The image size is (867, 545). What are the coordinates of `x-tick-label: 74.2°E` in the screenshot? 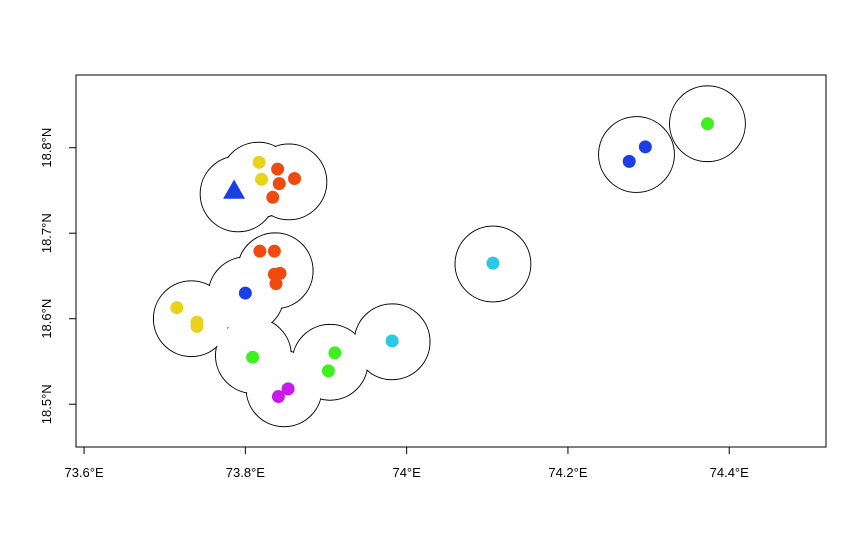 It's located at (568, 472).